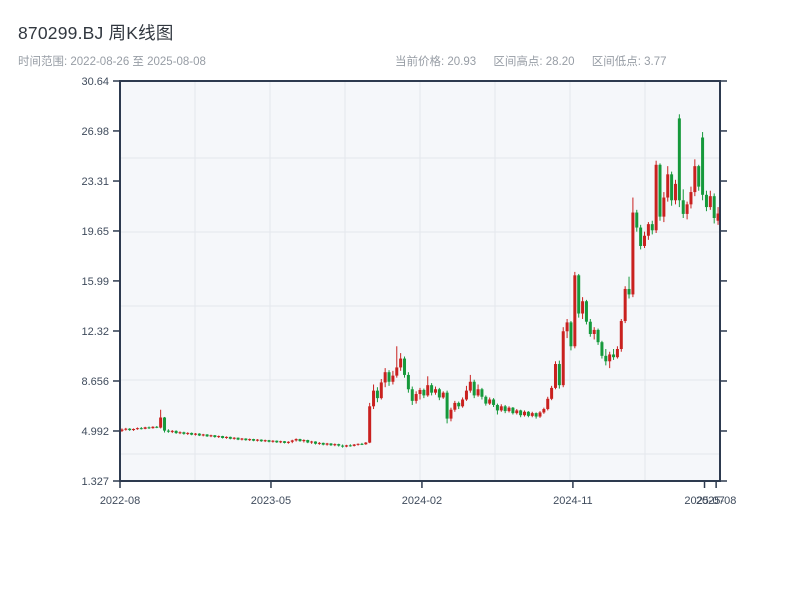 Image resolution: width=800 pixels, height=600 pixels. What do you see at coordinates (538, 61) in the screenshot?
I see `price-stats: 当前价格: 20.93 区间高点: 28.20 区间低点: 3.77` at bounding box center [538, 61].